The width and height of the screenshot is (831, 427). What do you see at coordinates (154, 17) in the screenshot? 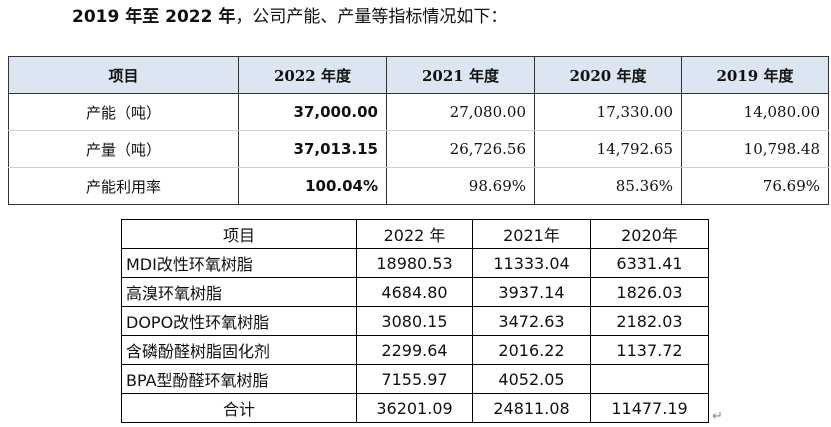
I see `intro-period: 2019 年至 2022 年` at bounding box center [154, 17].